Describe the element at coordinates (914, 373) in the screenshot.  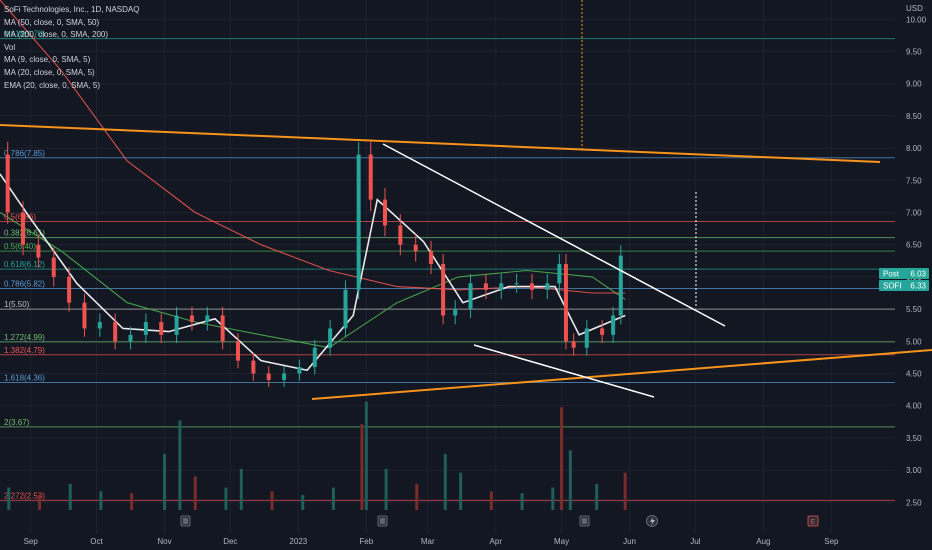
I see `price-tick-label: 4.50` at that location.